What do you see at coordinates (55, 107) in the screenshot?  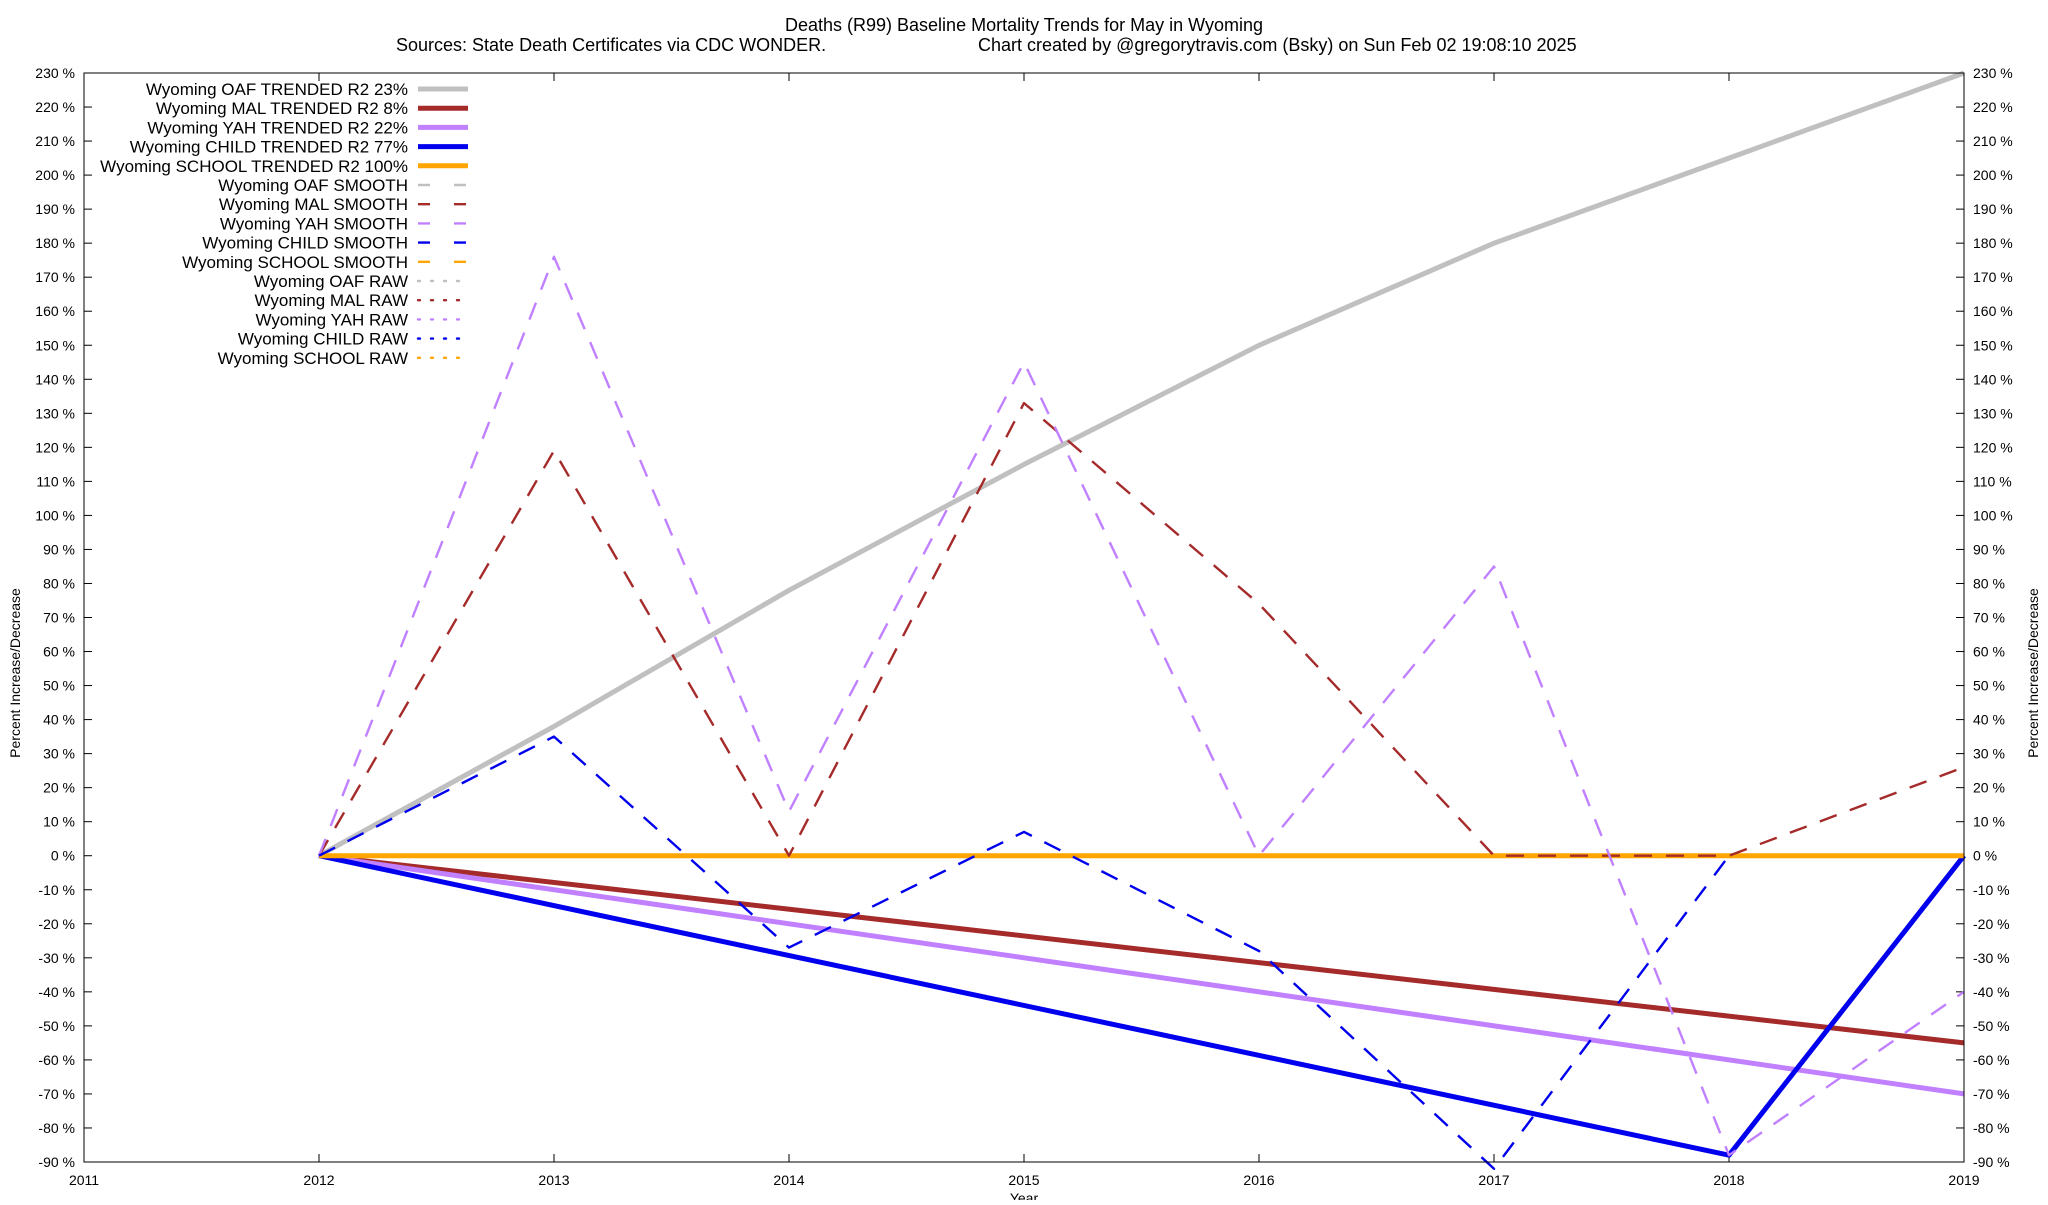 I see `y-tick-label-left: 220 %` at bounding box center [55, 107].